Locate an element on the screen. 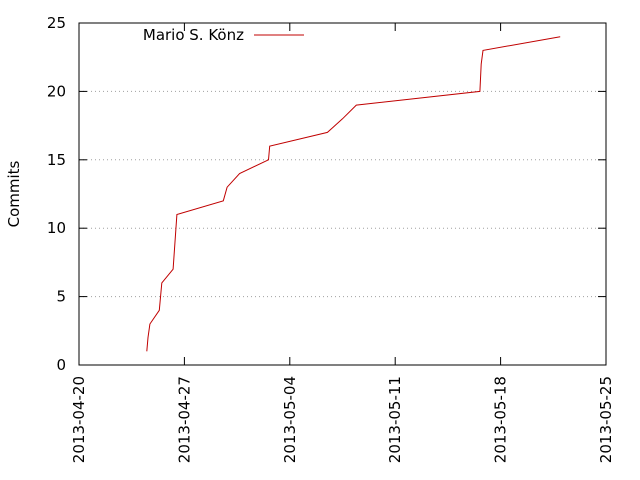 This screenshot has height=480, width=640. legend-series-label: Mario S. Könz is located at coordinates (193, 35).